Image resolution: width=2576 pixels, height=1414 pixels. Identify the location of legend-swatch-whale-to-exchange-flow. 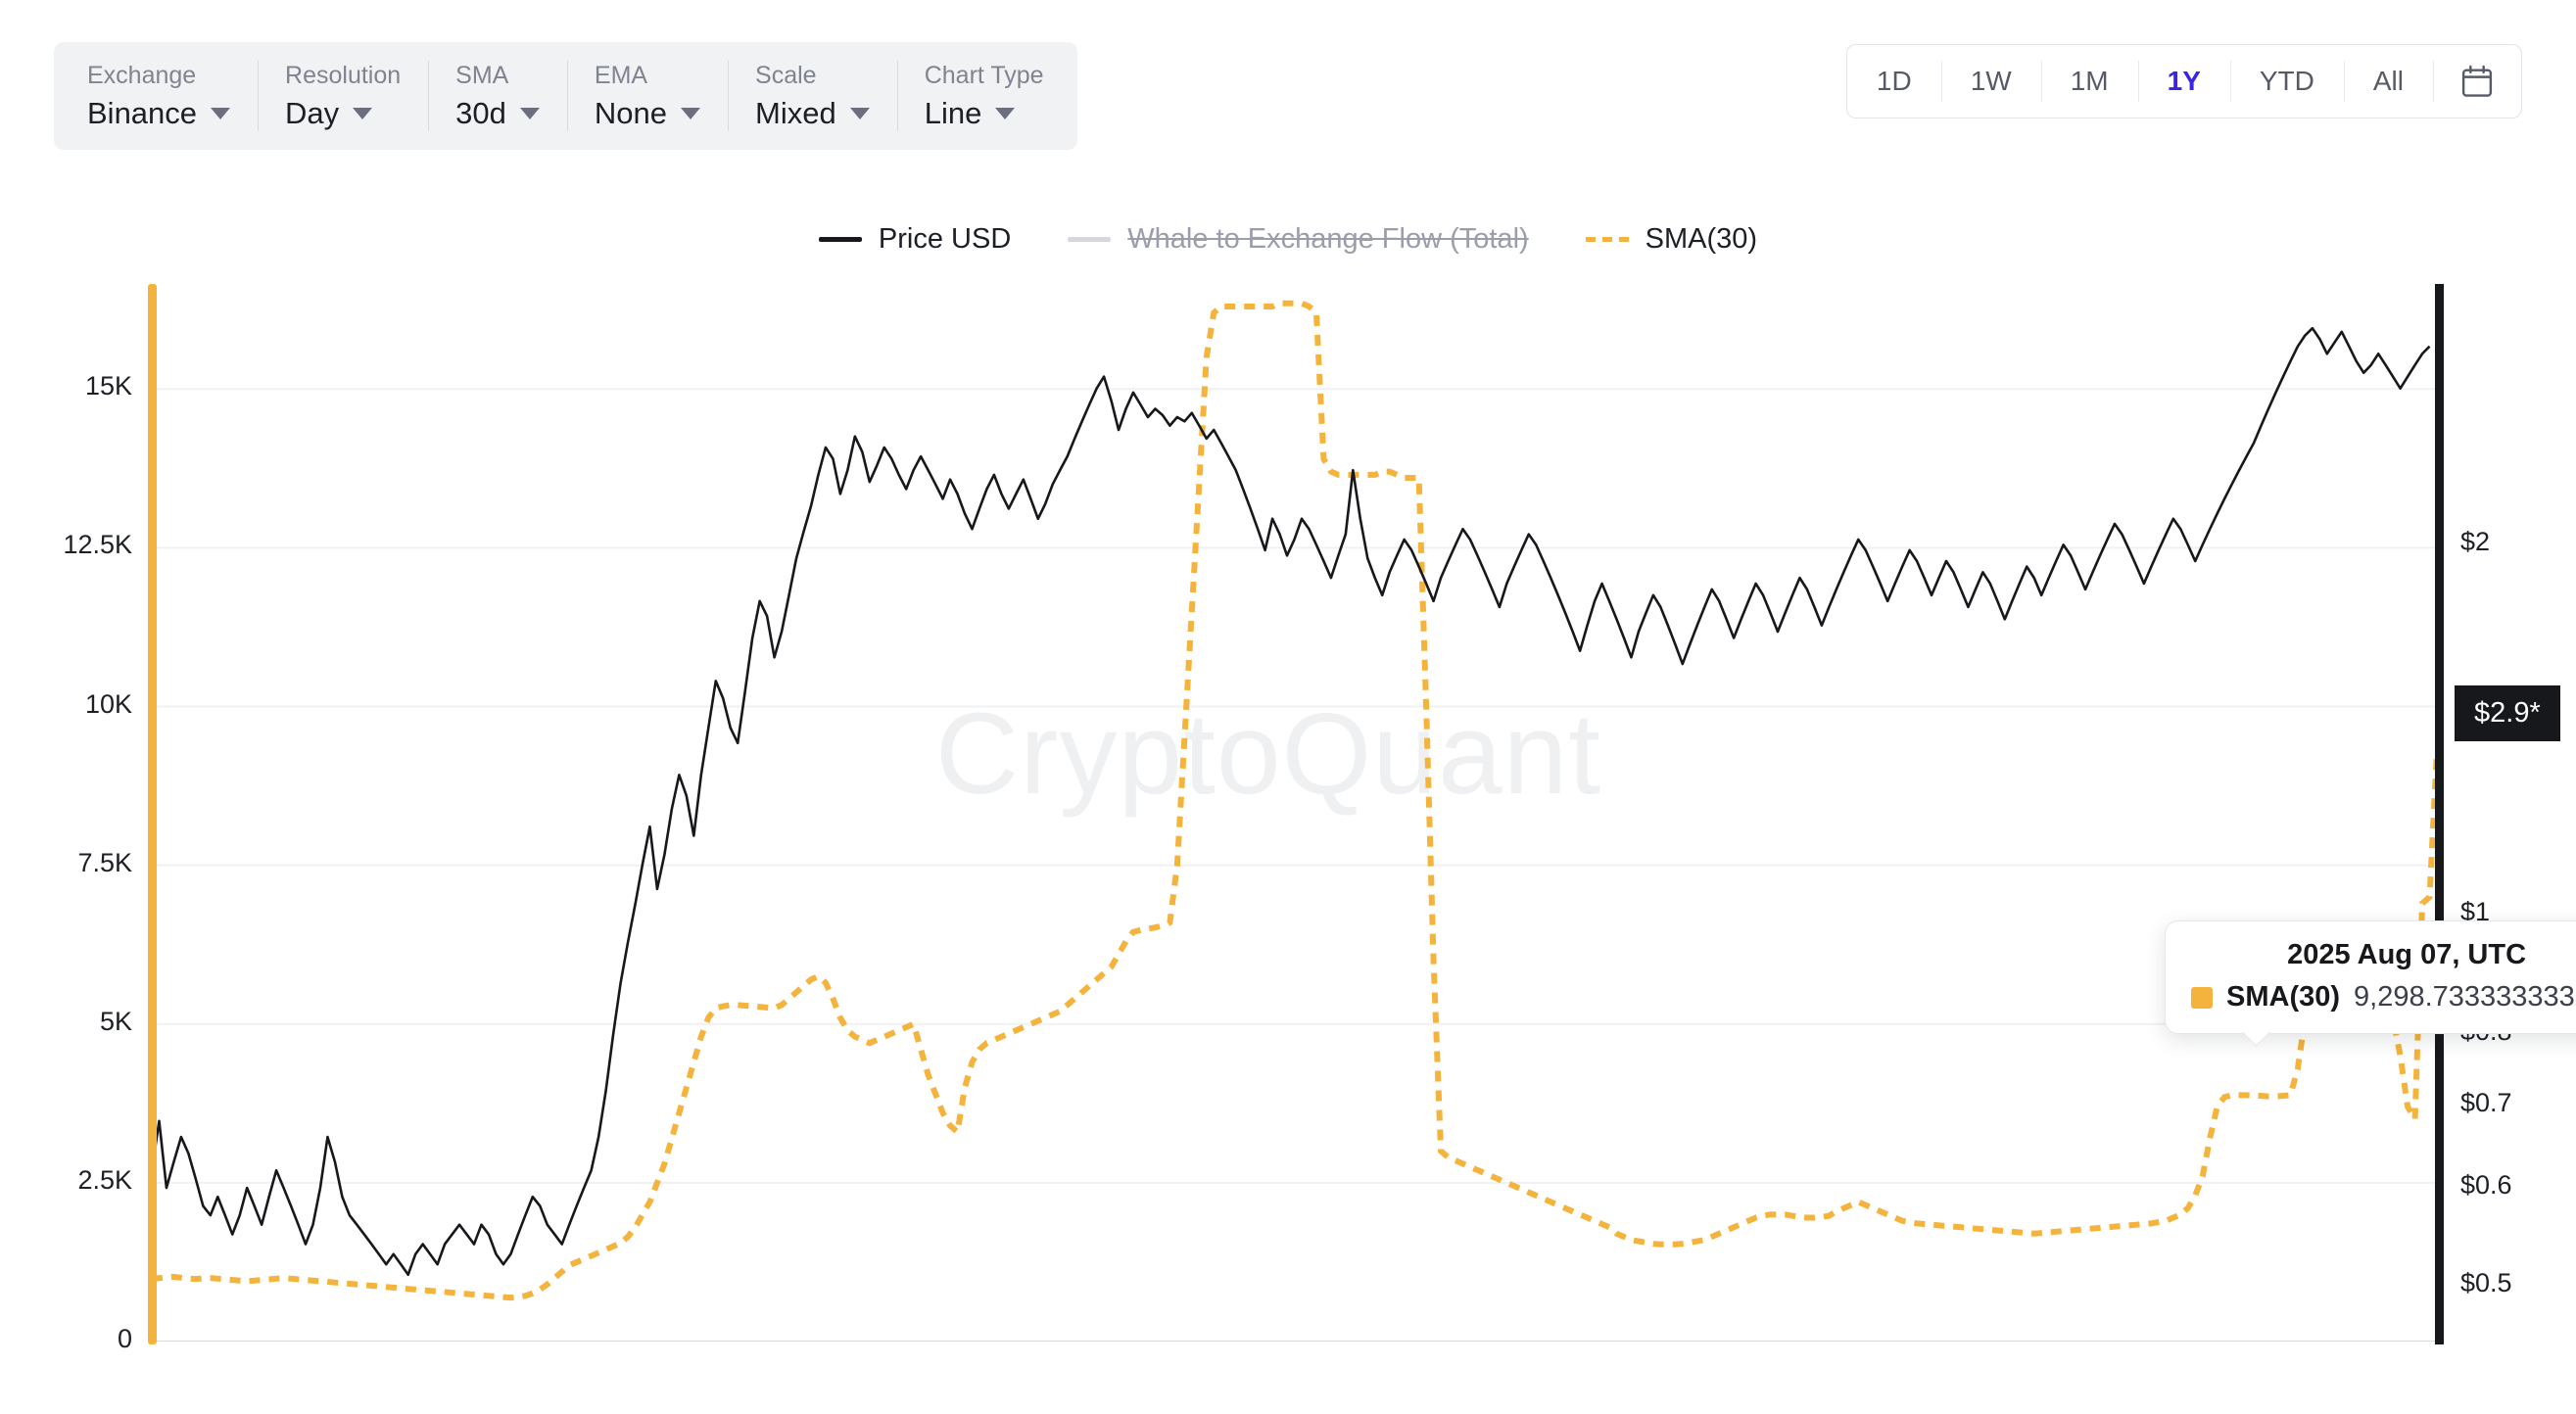
(1090, 239).